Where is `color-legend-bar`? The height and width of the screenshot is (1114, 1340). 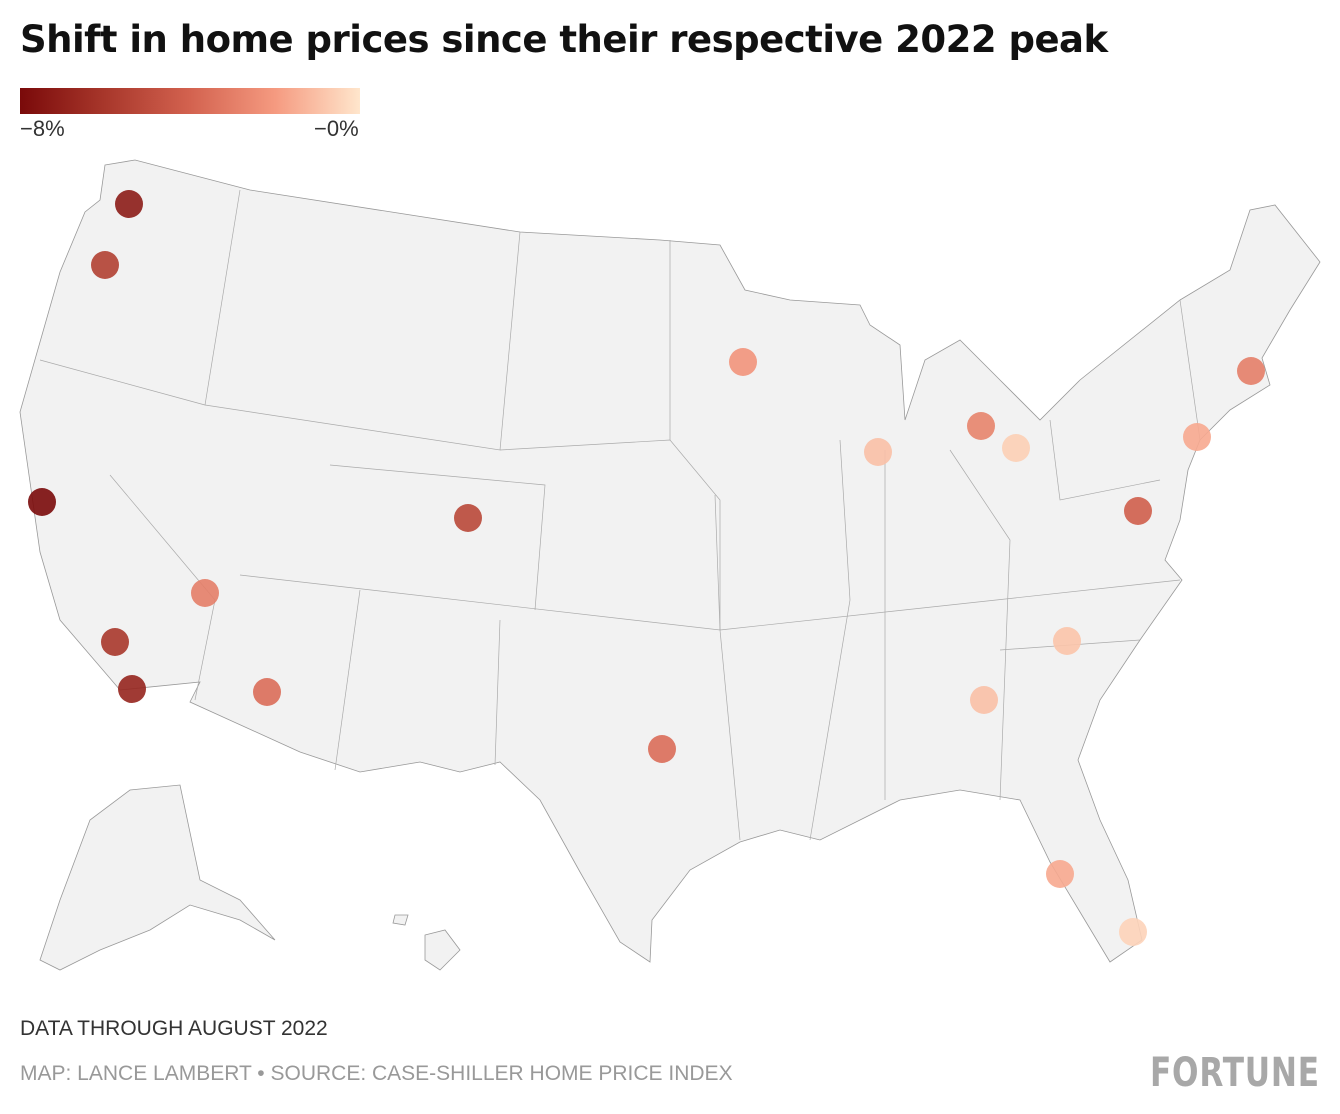
color-legend-bar is located at coordinates (190, 101).